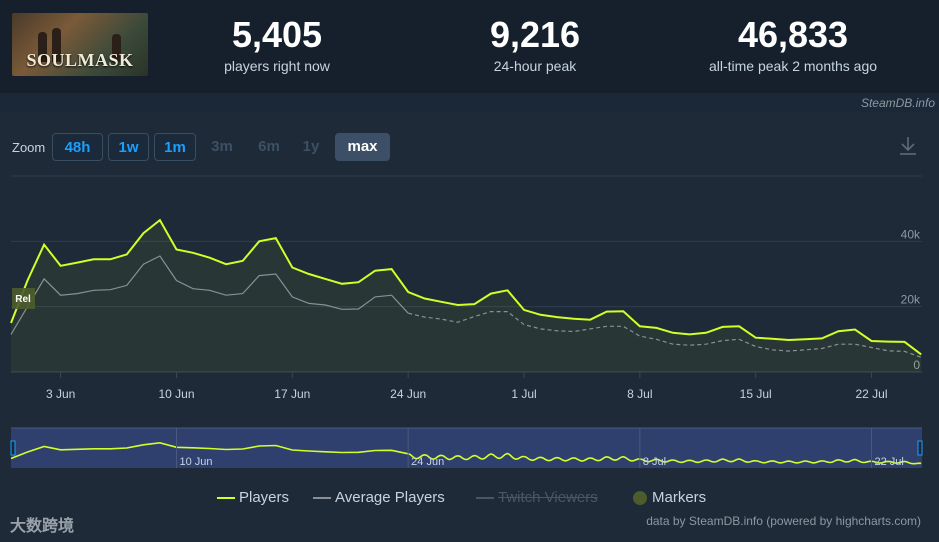 The image size is (939, 542). What do you see at coordinates (889, 462) in the screenshot?
I see `navigator-tick-label: 22 Jul` at bounding box center [889, 462].